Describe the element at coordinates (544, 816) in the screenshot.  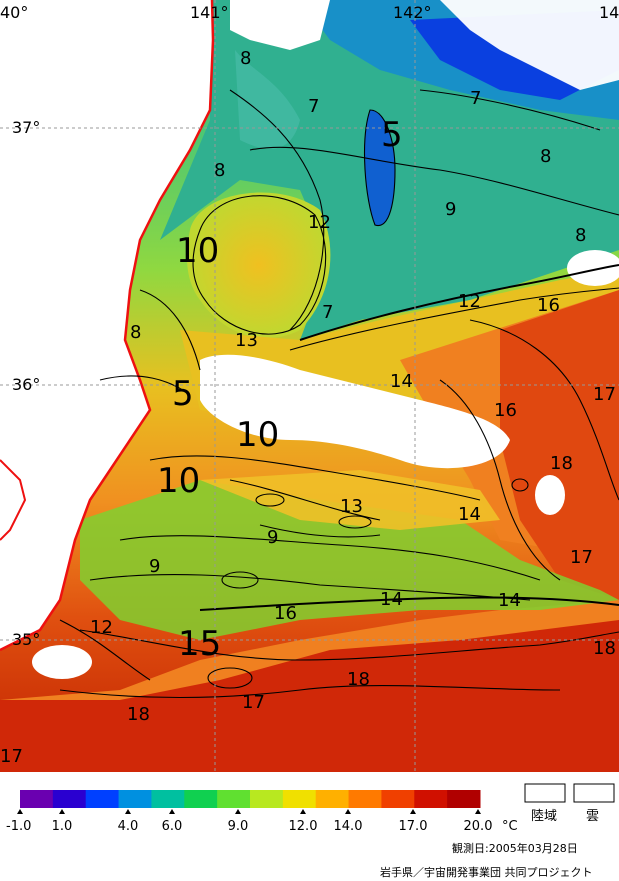
I see `land-legend-label: 陸域` at that location.